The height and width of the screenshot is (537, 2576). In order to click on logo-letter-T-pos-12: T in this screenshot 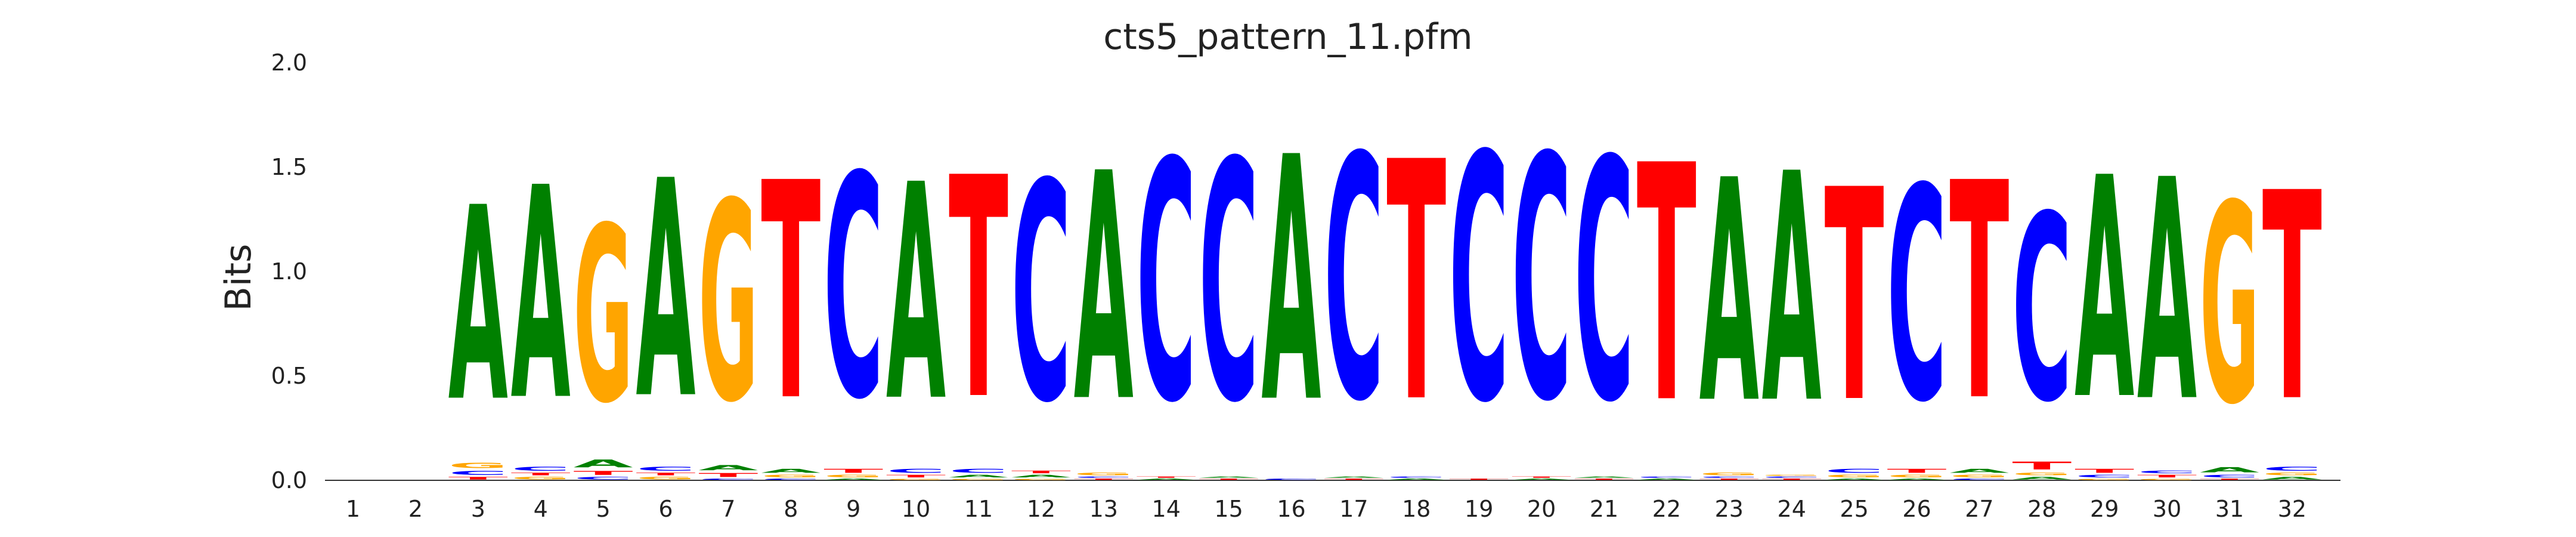, I will do `click(1041, 472)`.